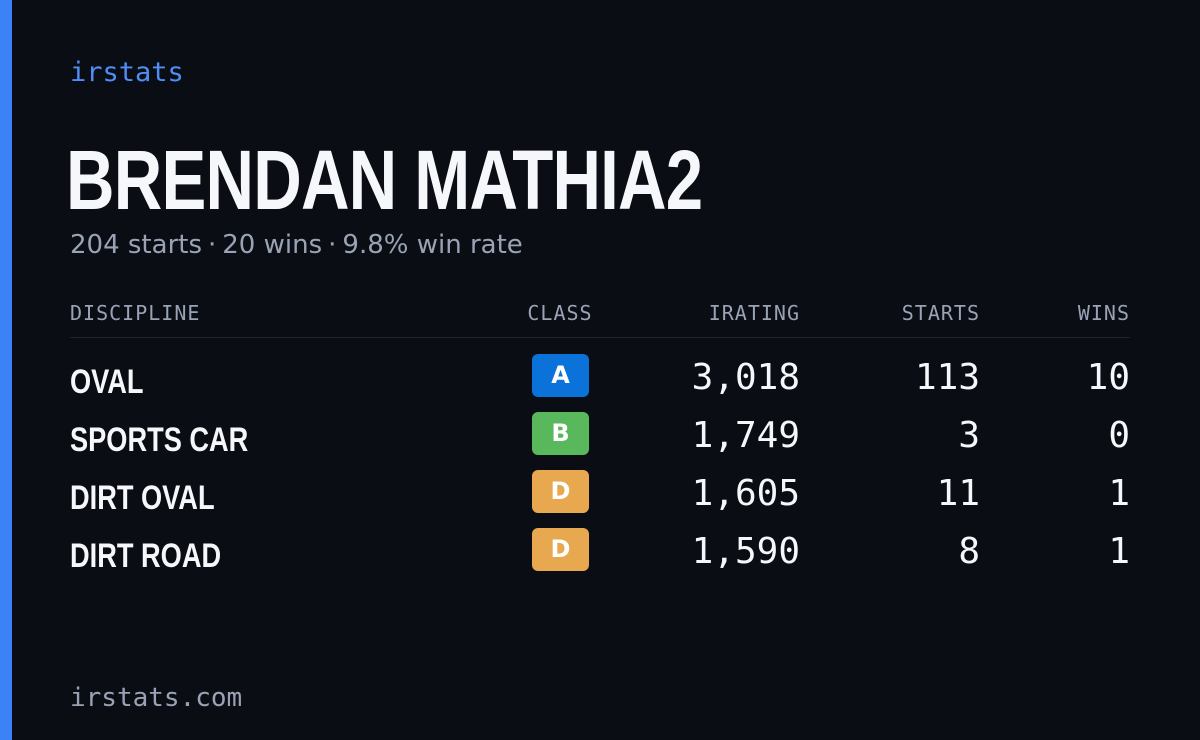  Describe the element at coordinates (127, 72) in the screenshot. I see `brand-logo-text: irstats` at that location.